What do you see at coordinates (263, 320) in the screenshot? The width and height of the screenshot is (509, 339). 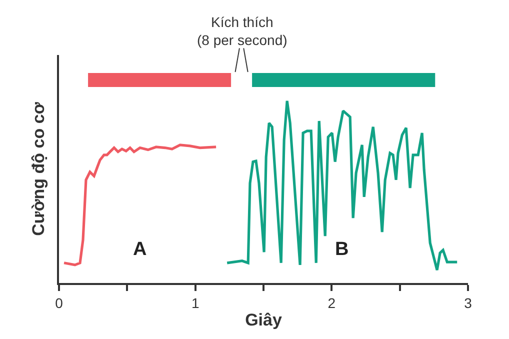 I see `x-axis-title: Giây` at bounding box center [263, 320].